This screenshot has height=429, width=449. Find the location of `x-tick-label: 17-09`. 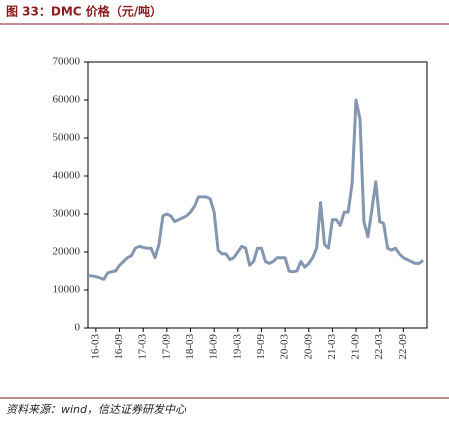

x-tick-label: 17-09 is located at coordinates (166, 347).